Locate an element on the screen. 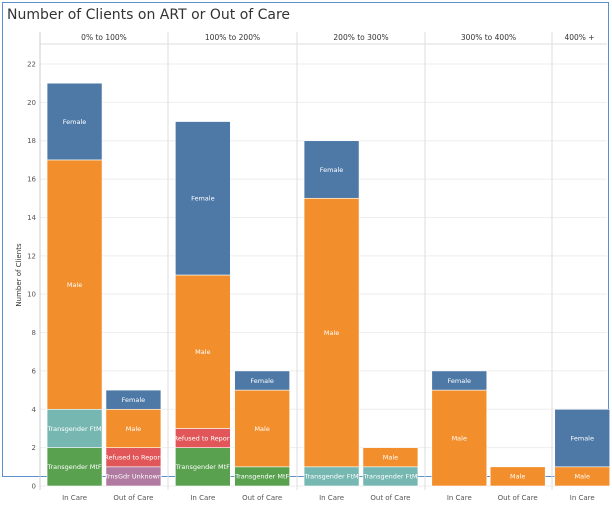  segment-label: TrnsGdr Unknown is located at coordinates (133, 477).